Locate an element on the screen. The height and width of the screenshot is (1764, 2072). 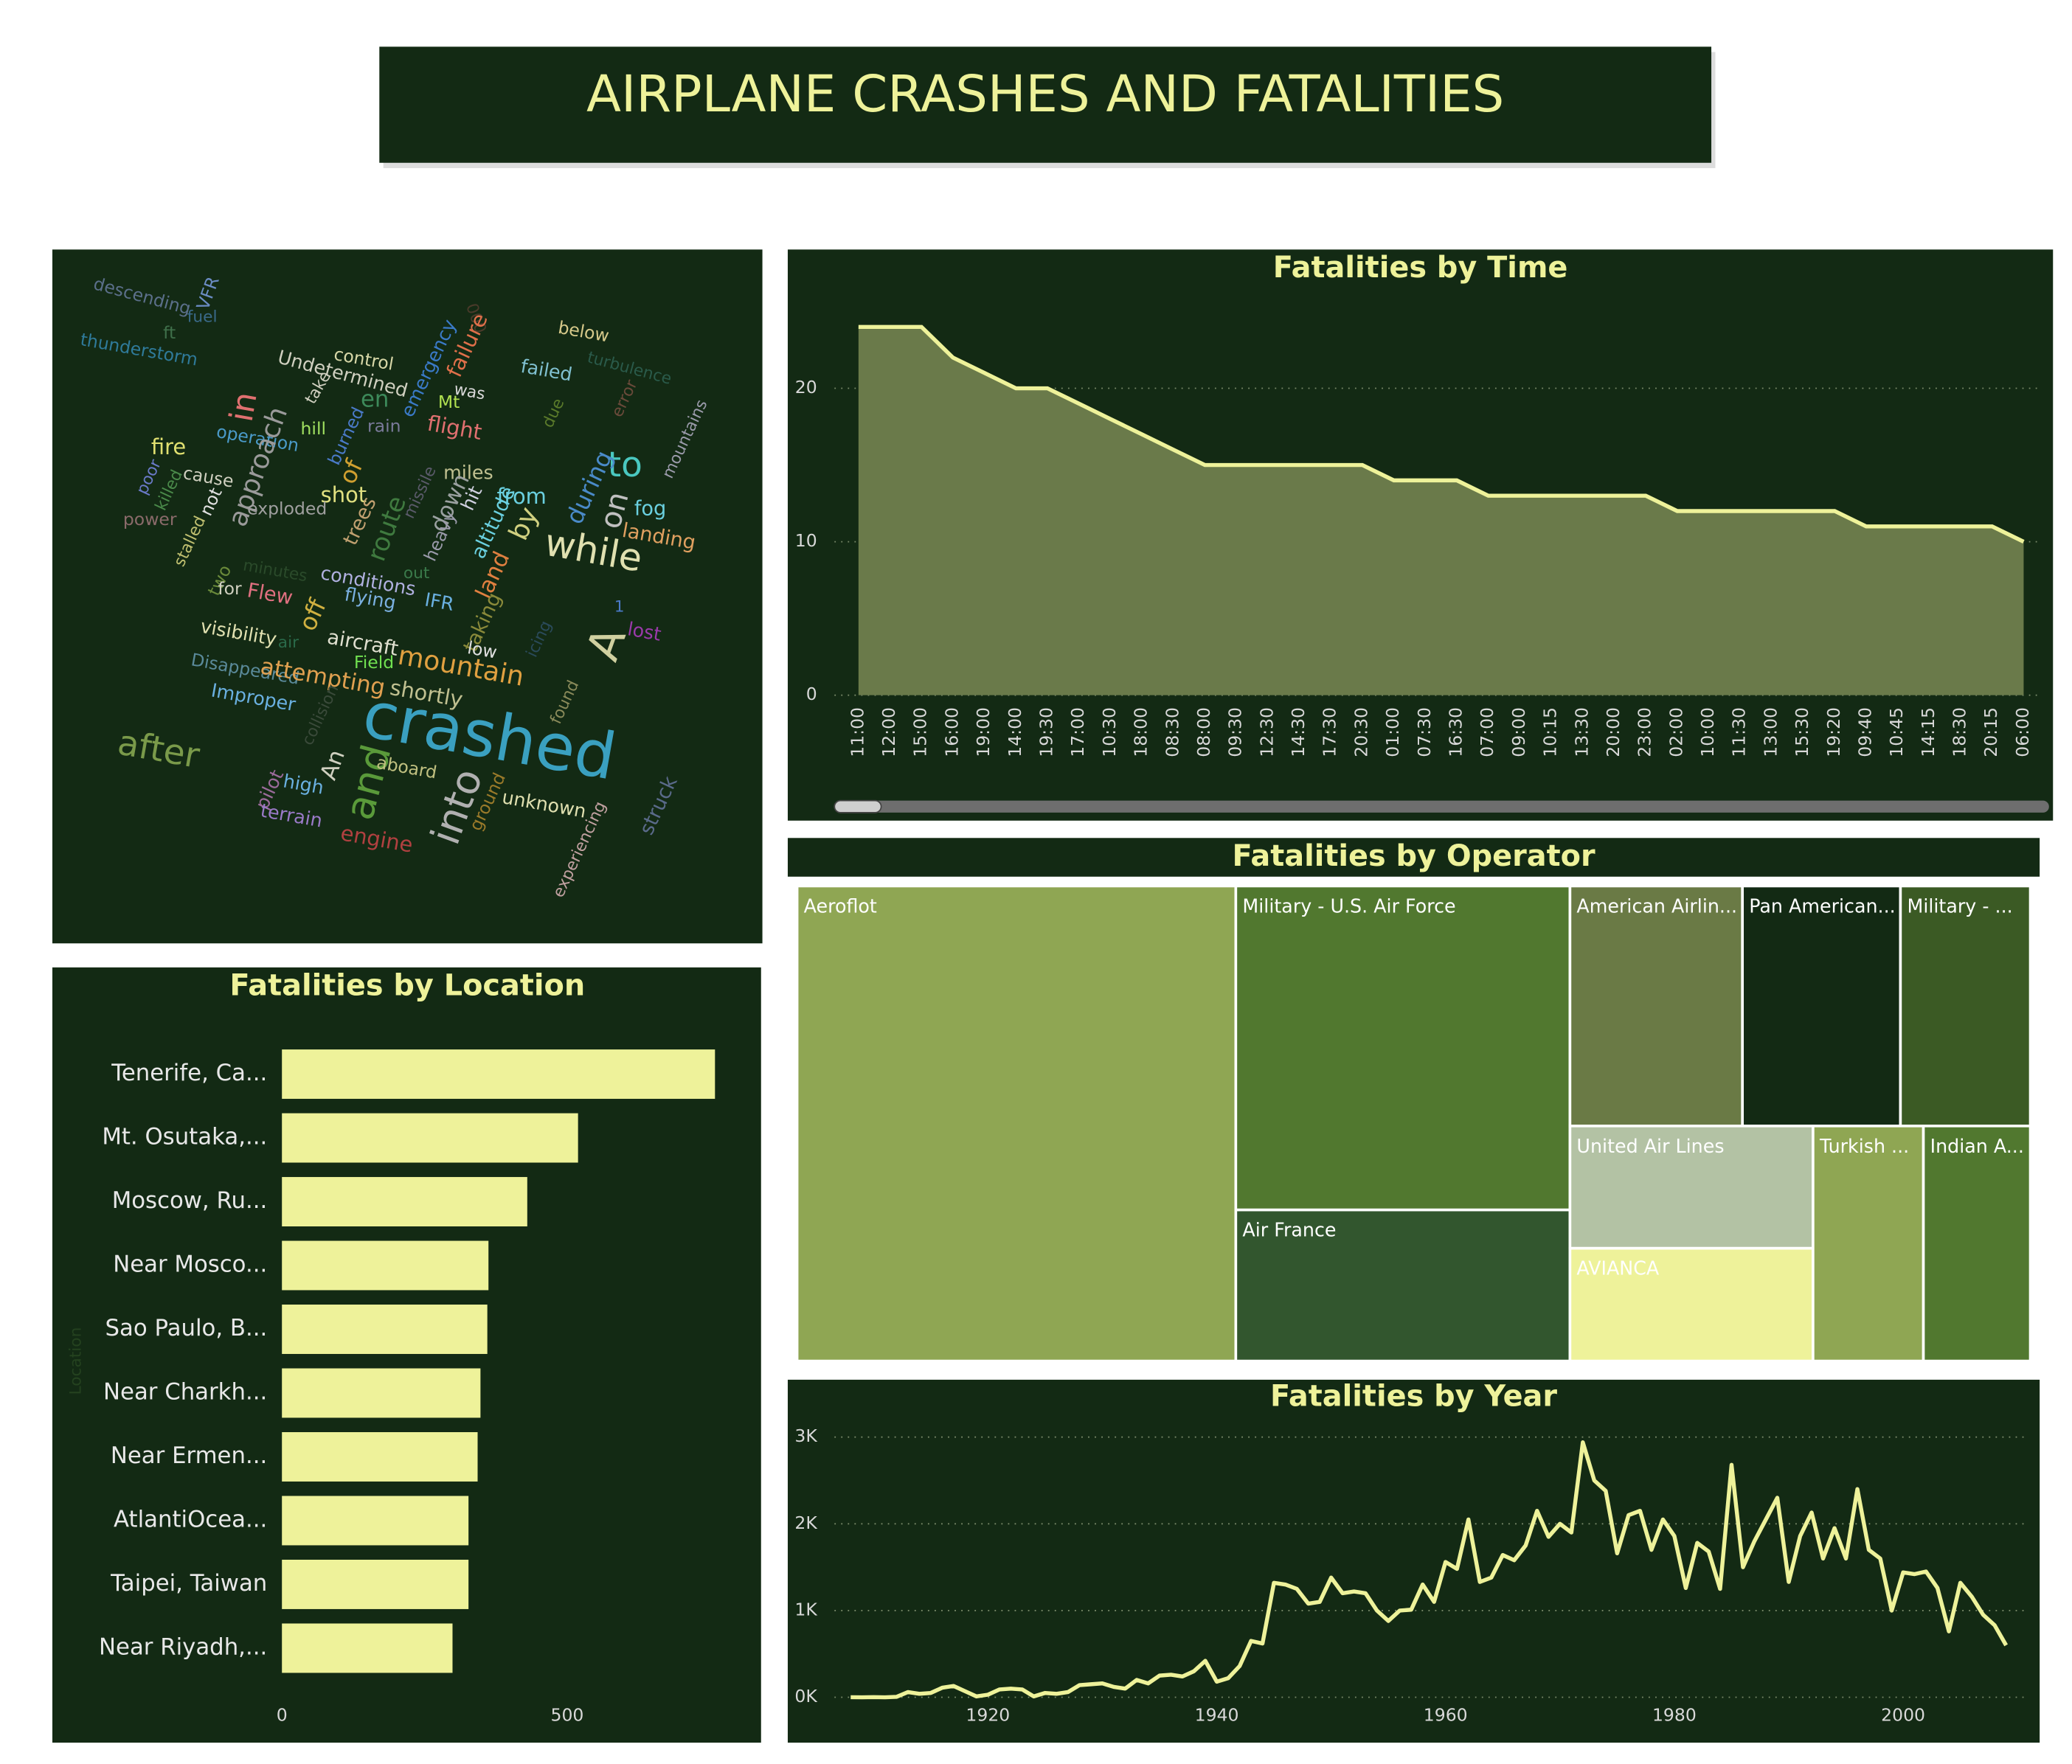
x-tick-label: 19:20 is located at coordinates (1833, 732).